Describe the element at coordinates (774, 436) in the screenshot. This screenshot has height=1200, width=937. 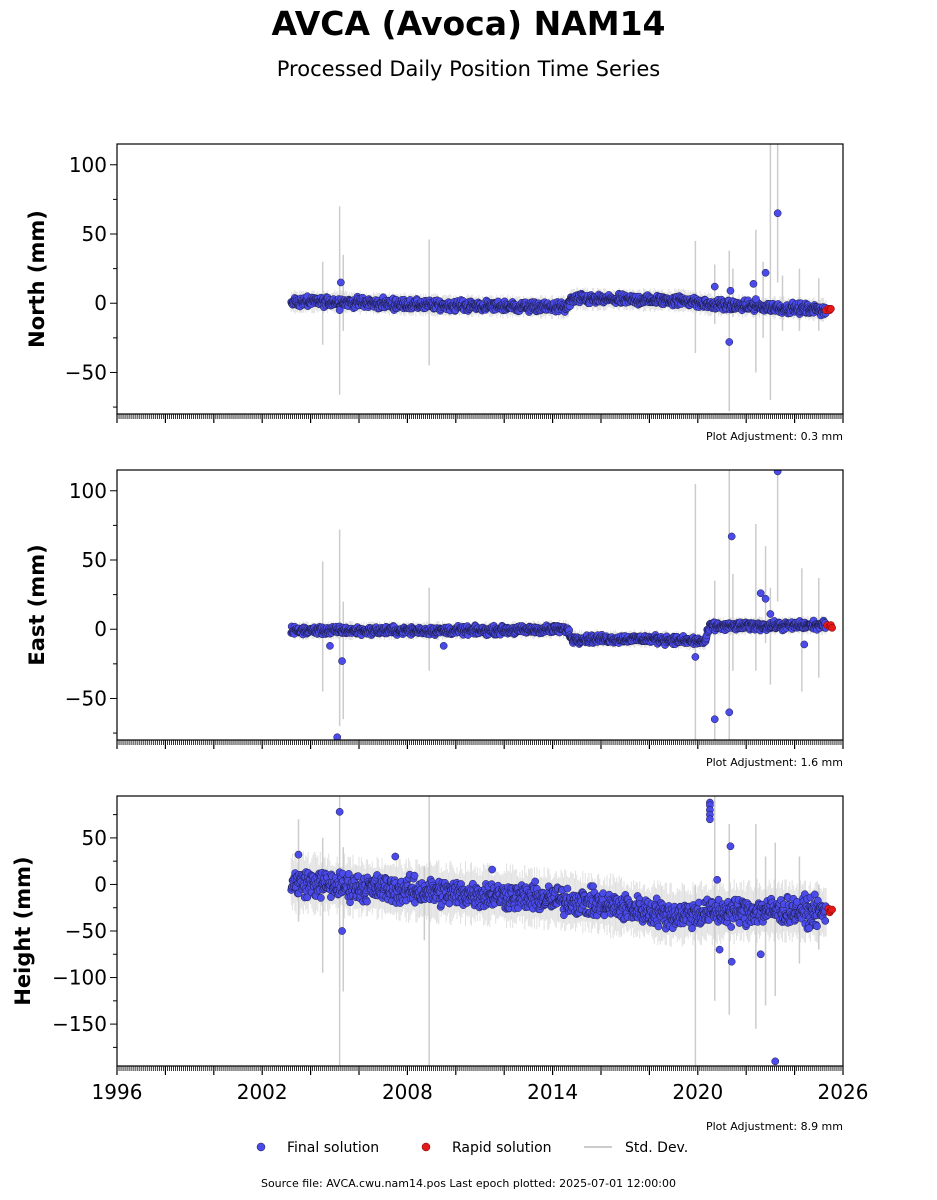
I see `plot-adjustment-note: Plot Adjustment: 0.3 mm` at that location.